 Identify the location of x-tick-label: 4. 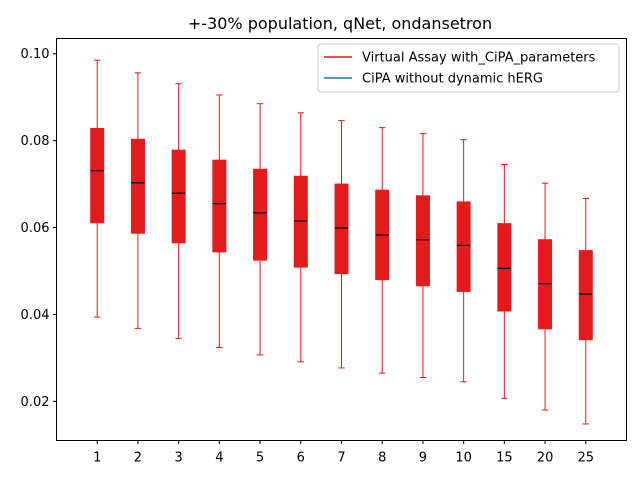
(219, 458).